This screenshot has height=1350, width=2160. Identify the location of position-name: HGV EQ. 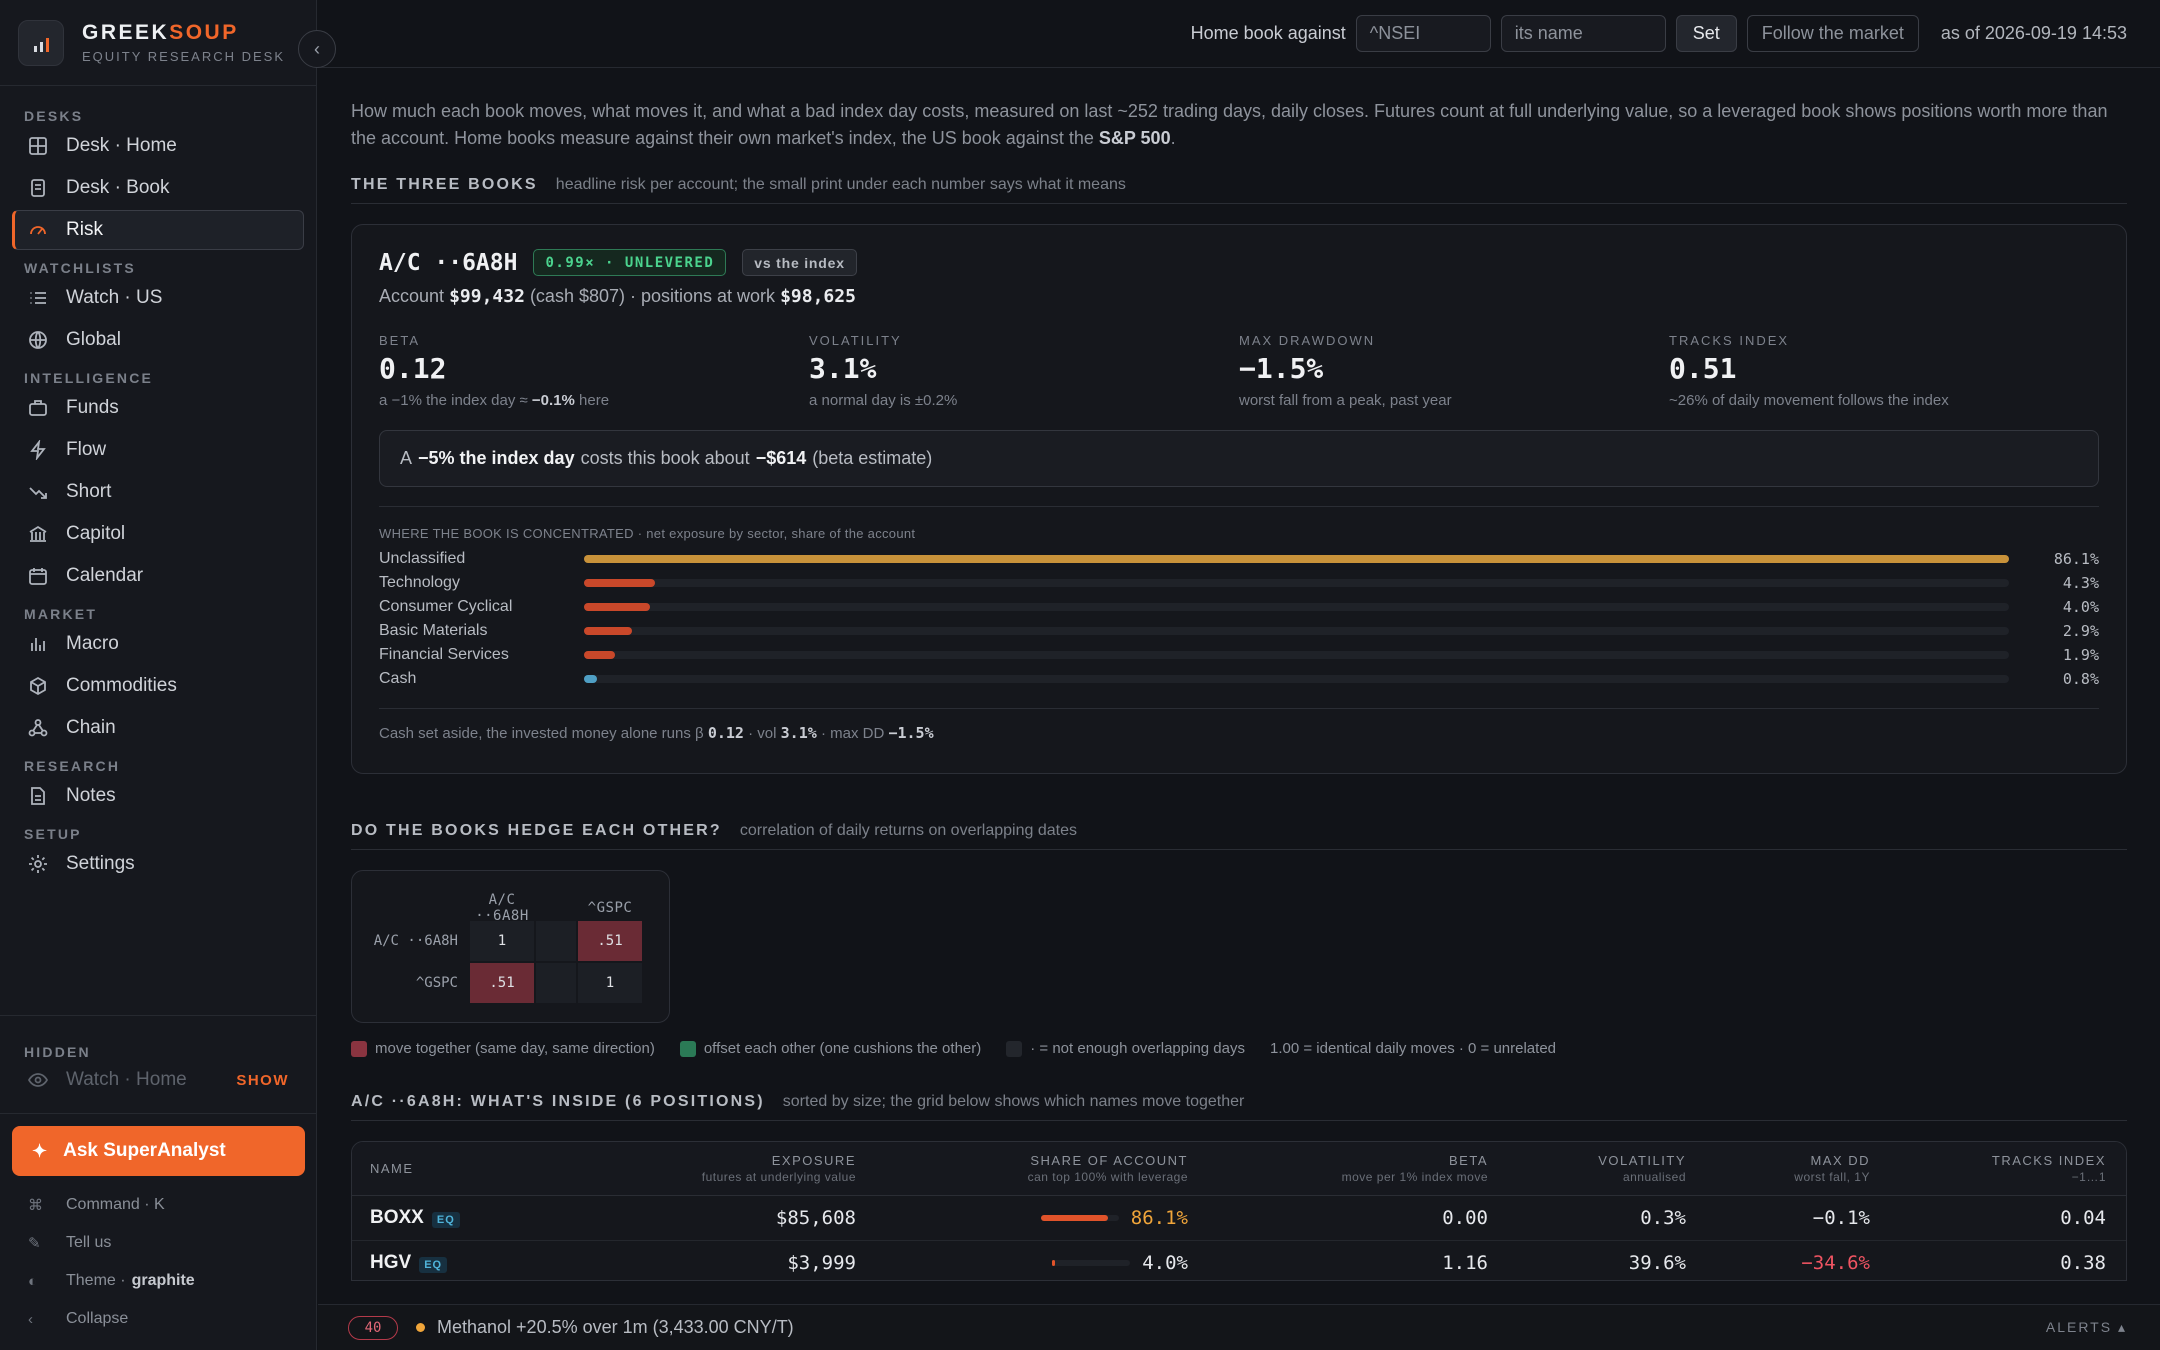
(475, 1263).